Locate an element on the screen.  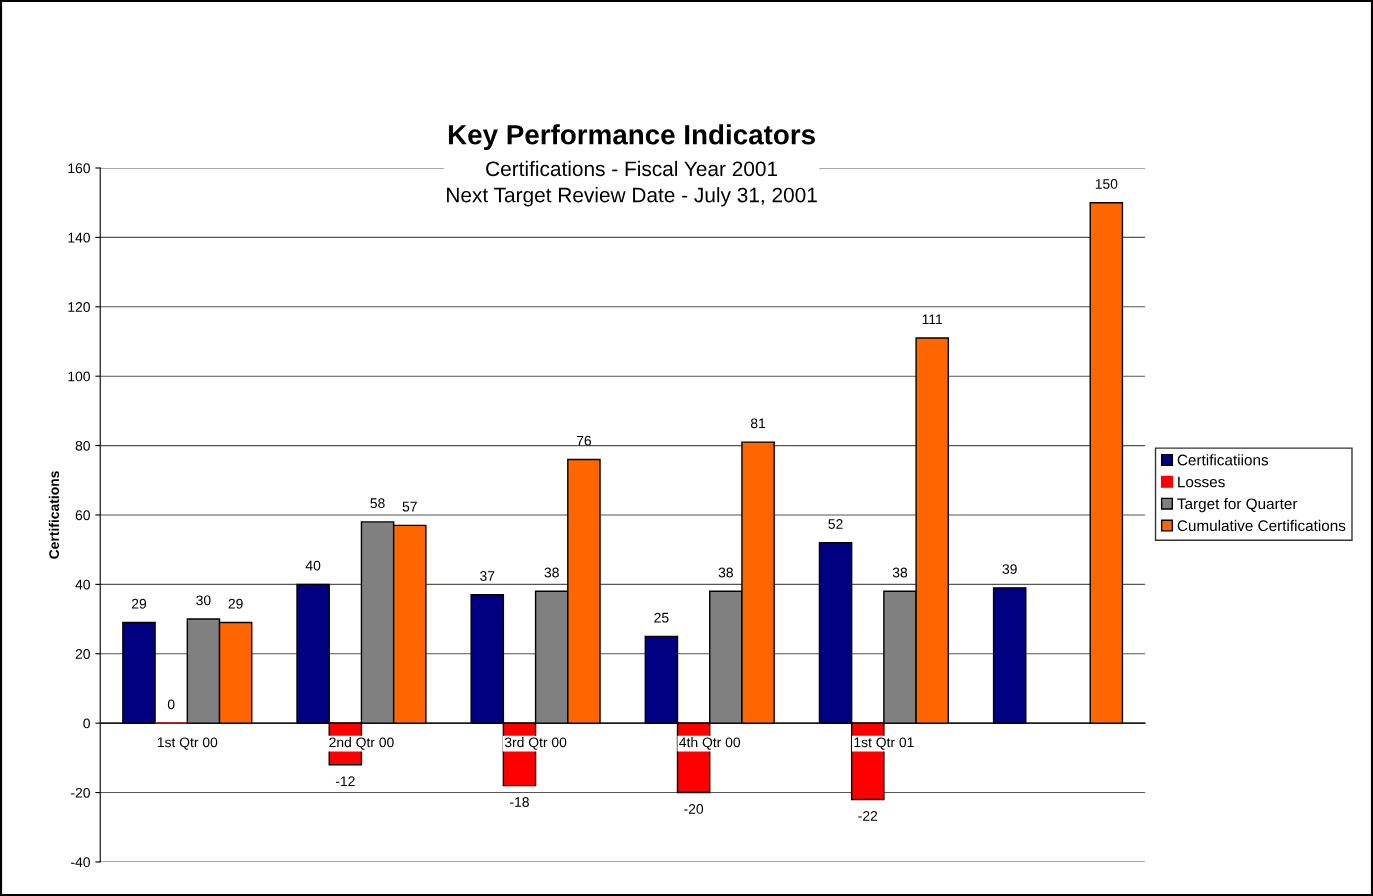
legend-label: Cumulative Certifications is located at coordinates (1261, 525).